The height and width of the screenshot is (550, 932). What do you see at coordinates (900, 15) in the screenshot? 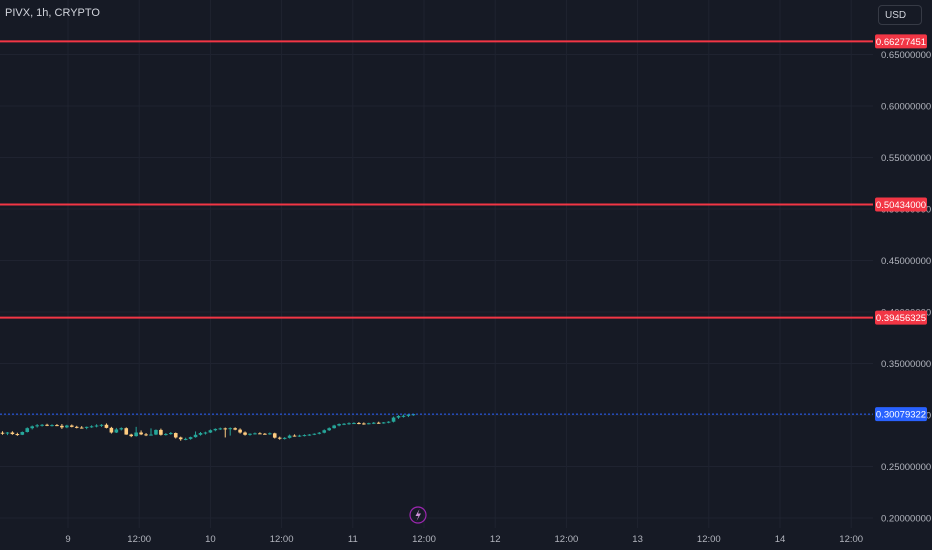
I see `currency-button: USD` at bounding box center [900, 15].